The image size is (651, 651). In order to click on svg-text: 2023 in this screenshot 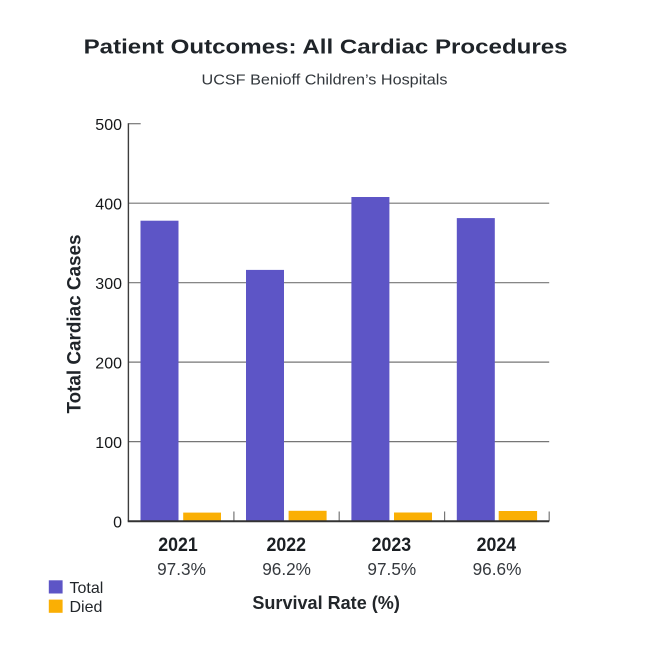, I will do `click(392, 545)`.